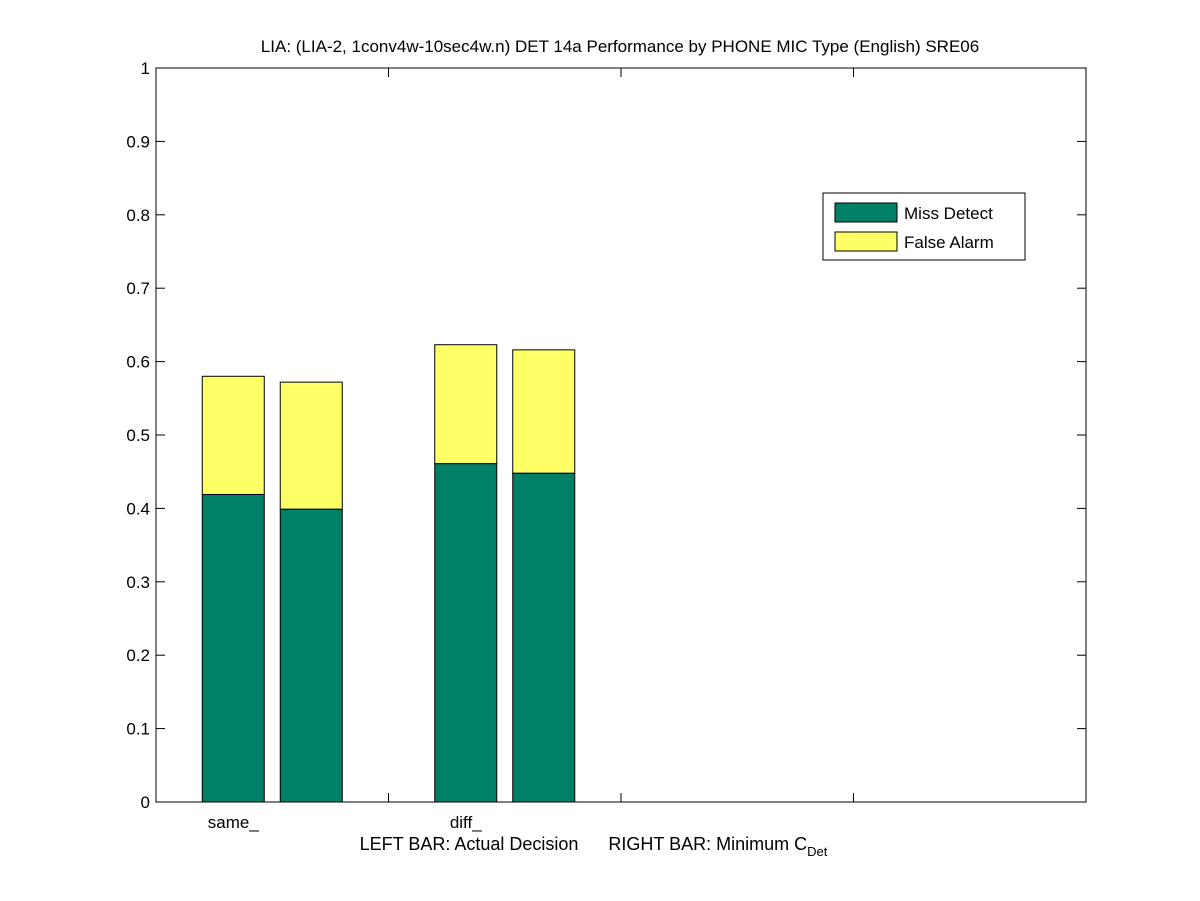  What do you see at coordinates (469, 844) in the screenshot?
I see `x-label-left: LEFT BAR: Actual Decision` at bounding box center [469, 844].